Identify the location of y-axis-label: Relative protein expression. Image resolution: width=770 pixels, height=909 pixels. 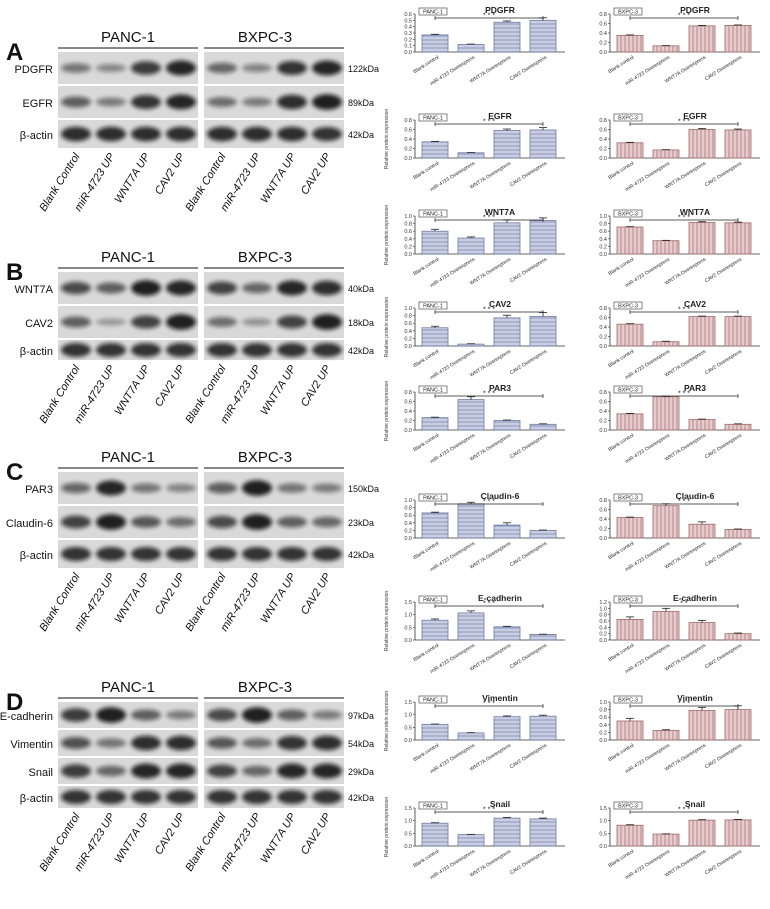
(387, 235).